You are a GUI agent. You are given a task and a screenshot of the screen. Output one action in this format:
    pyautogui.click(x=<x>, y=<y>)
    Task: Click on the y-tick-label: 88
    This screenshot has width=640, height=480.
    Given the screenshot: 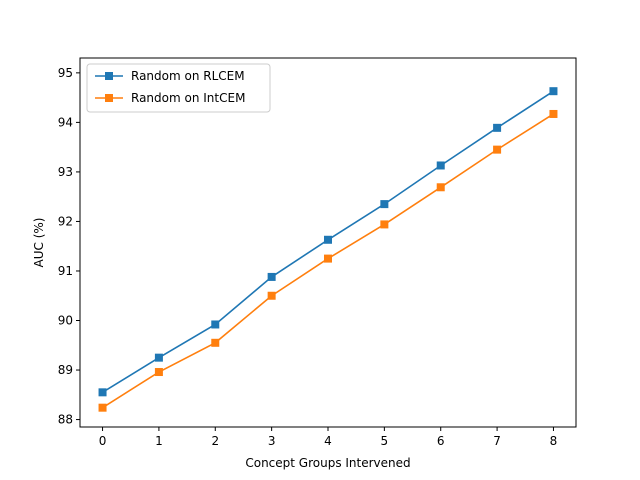 What is the action you would take?
    pyautogui.click(x=65, y=420)
    